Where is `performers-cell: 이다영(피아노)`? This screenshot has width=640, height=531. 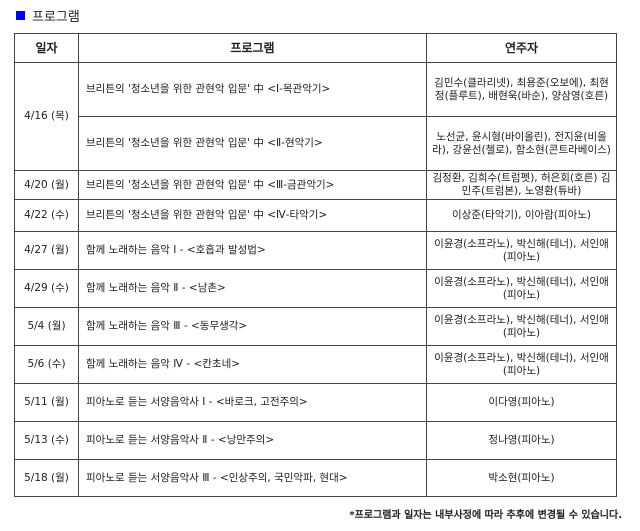
performers-cell: 이다영(피아노) is located at coordinates (521, 402).